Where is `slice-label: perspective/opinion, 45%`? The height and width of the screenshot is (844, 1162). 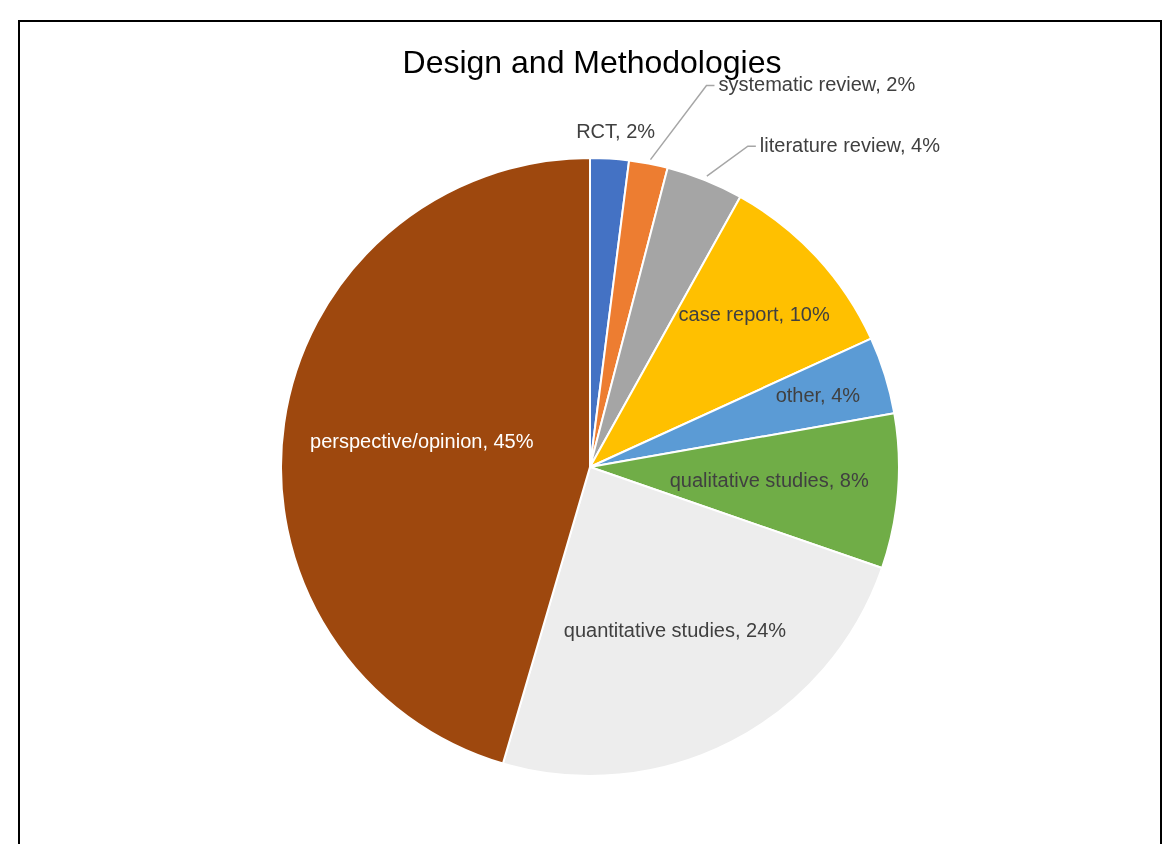 slice-label: perspective/opinion, 45% is located at coordinates (422, 441).